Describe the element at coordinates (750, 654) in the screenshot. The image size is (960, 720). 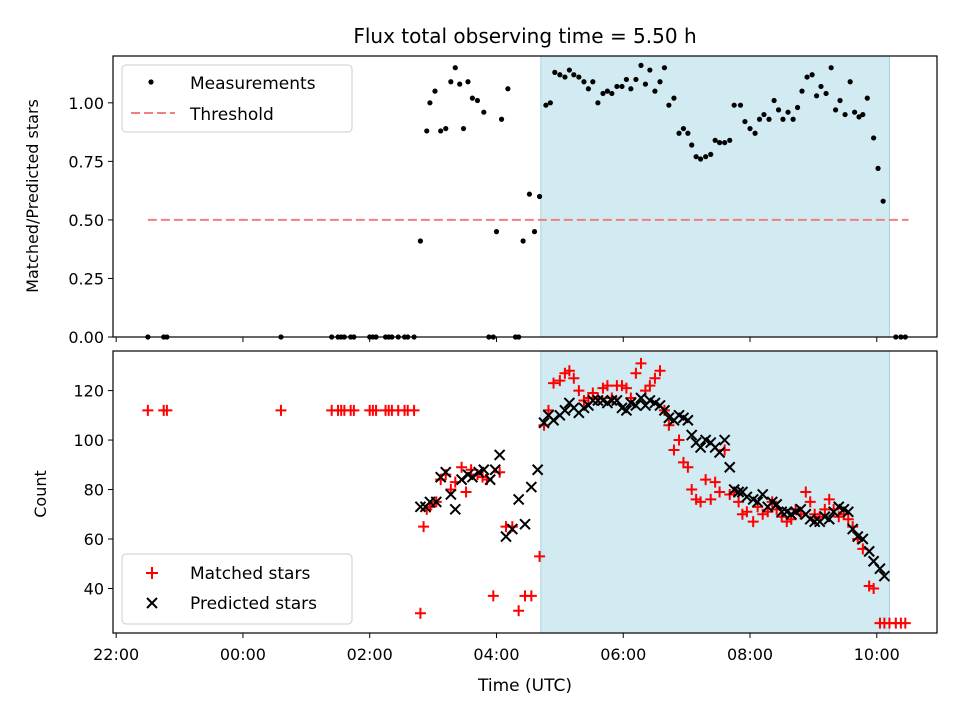
I see `x-tick-label: 08:00` at that location.